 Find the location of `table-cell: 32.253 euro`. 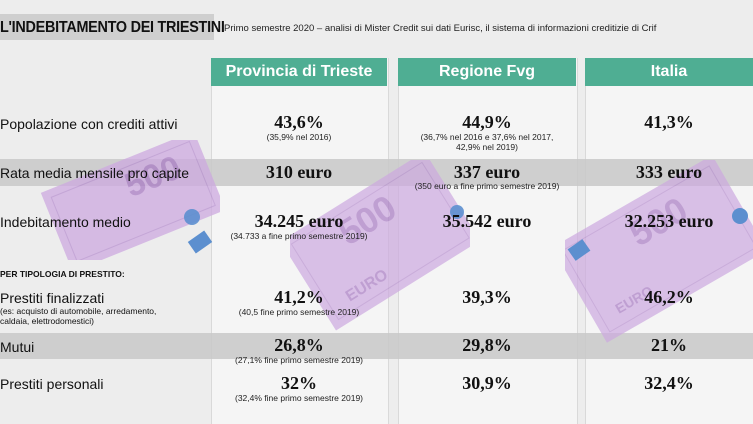

table-cell: 32.253 euro is located at coordinates (669, 221).